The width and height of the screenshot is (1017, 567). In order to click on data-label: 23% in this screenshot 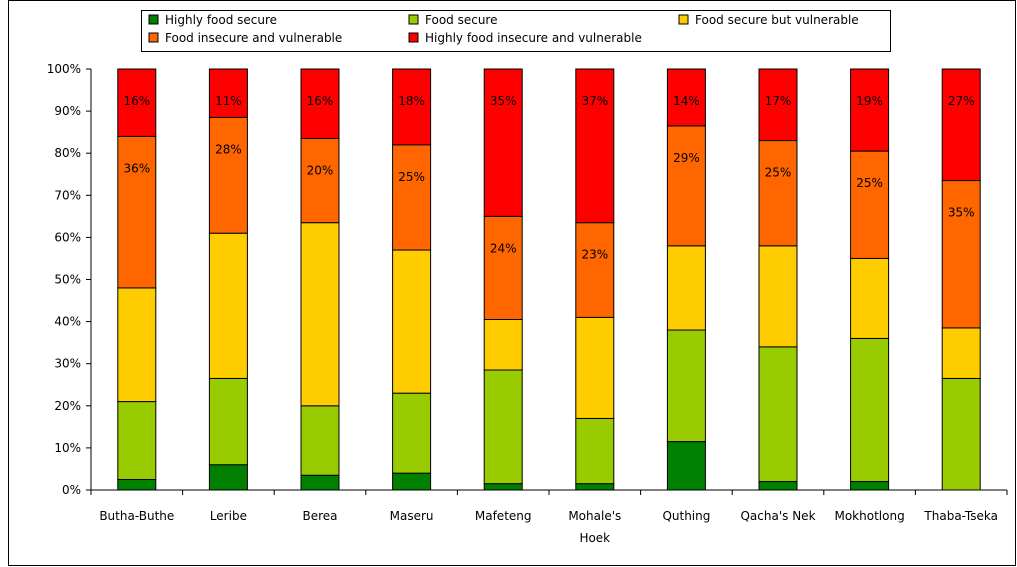, I will do `click(594, 255)`.